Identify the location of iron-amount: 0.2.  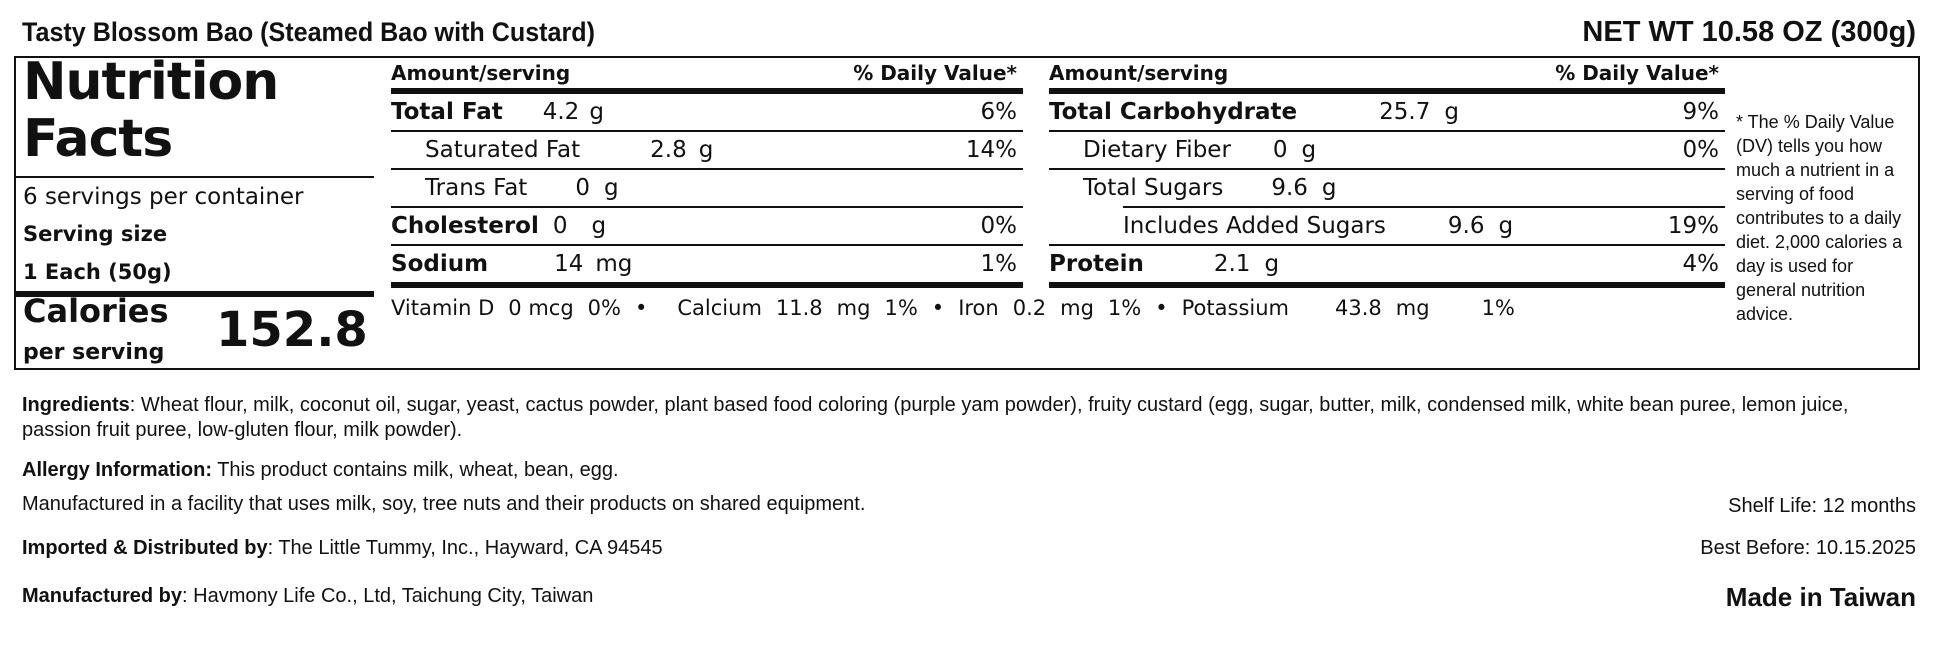
(1029, 308).